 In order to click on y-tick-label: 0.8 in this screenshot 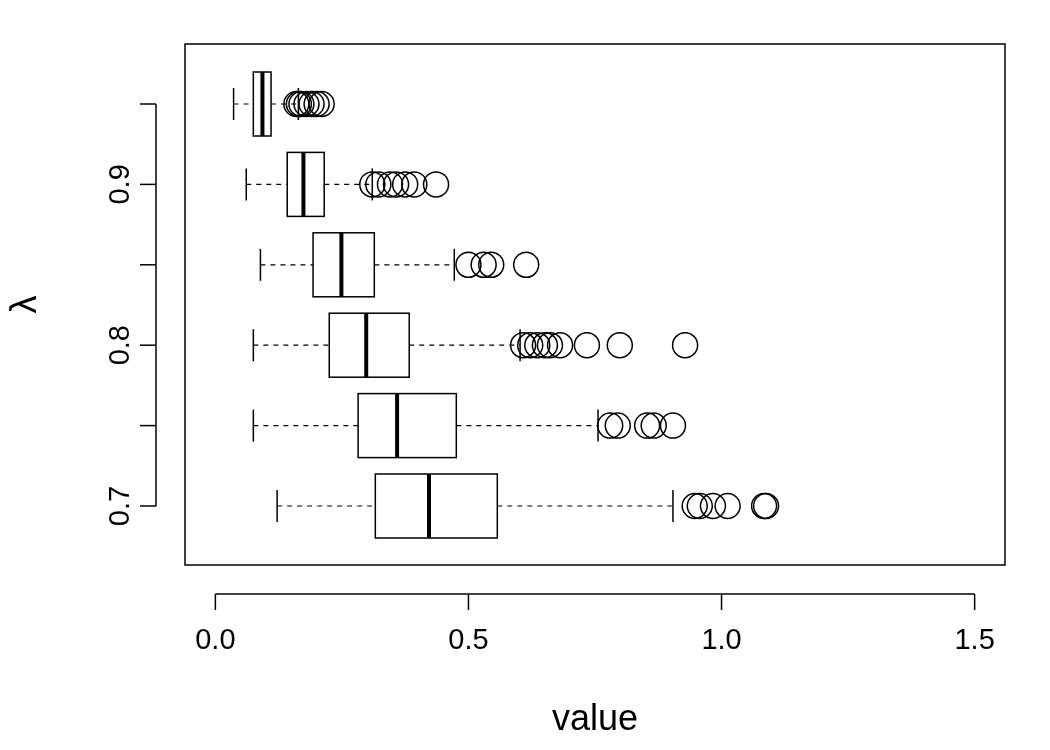, I will do `click(119, 345)`.